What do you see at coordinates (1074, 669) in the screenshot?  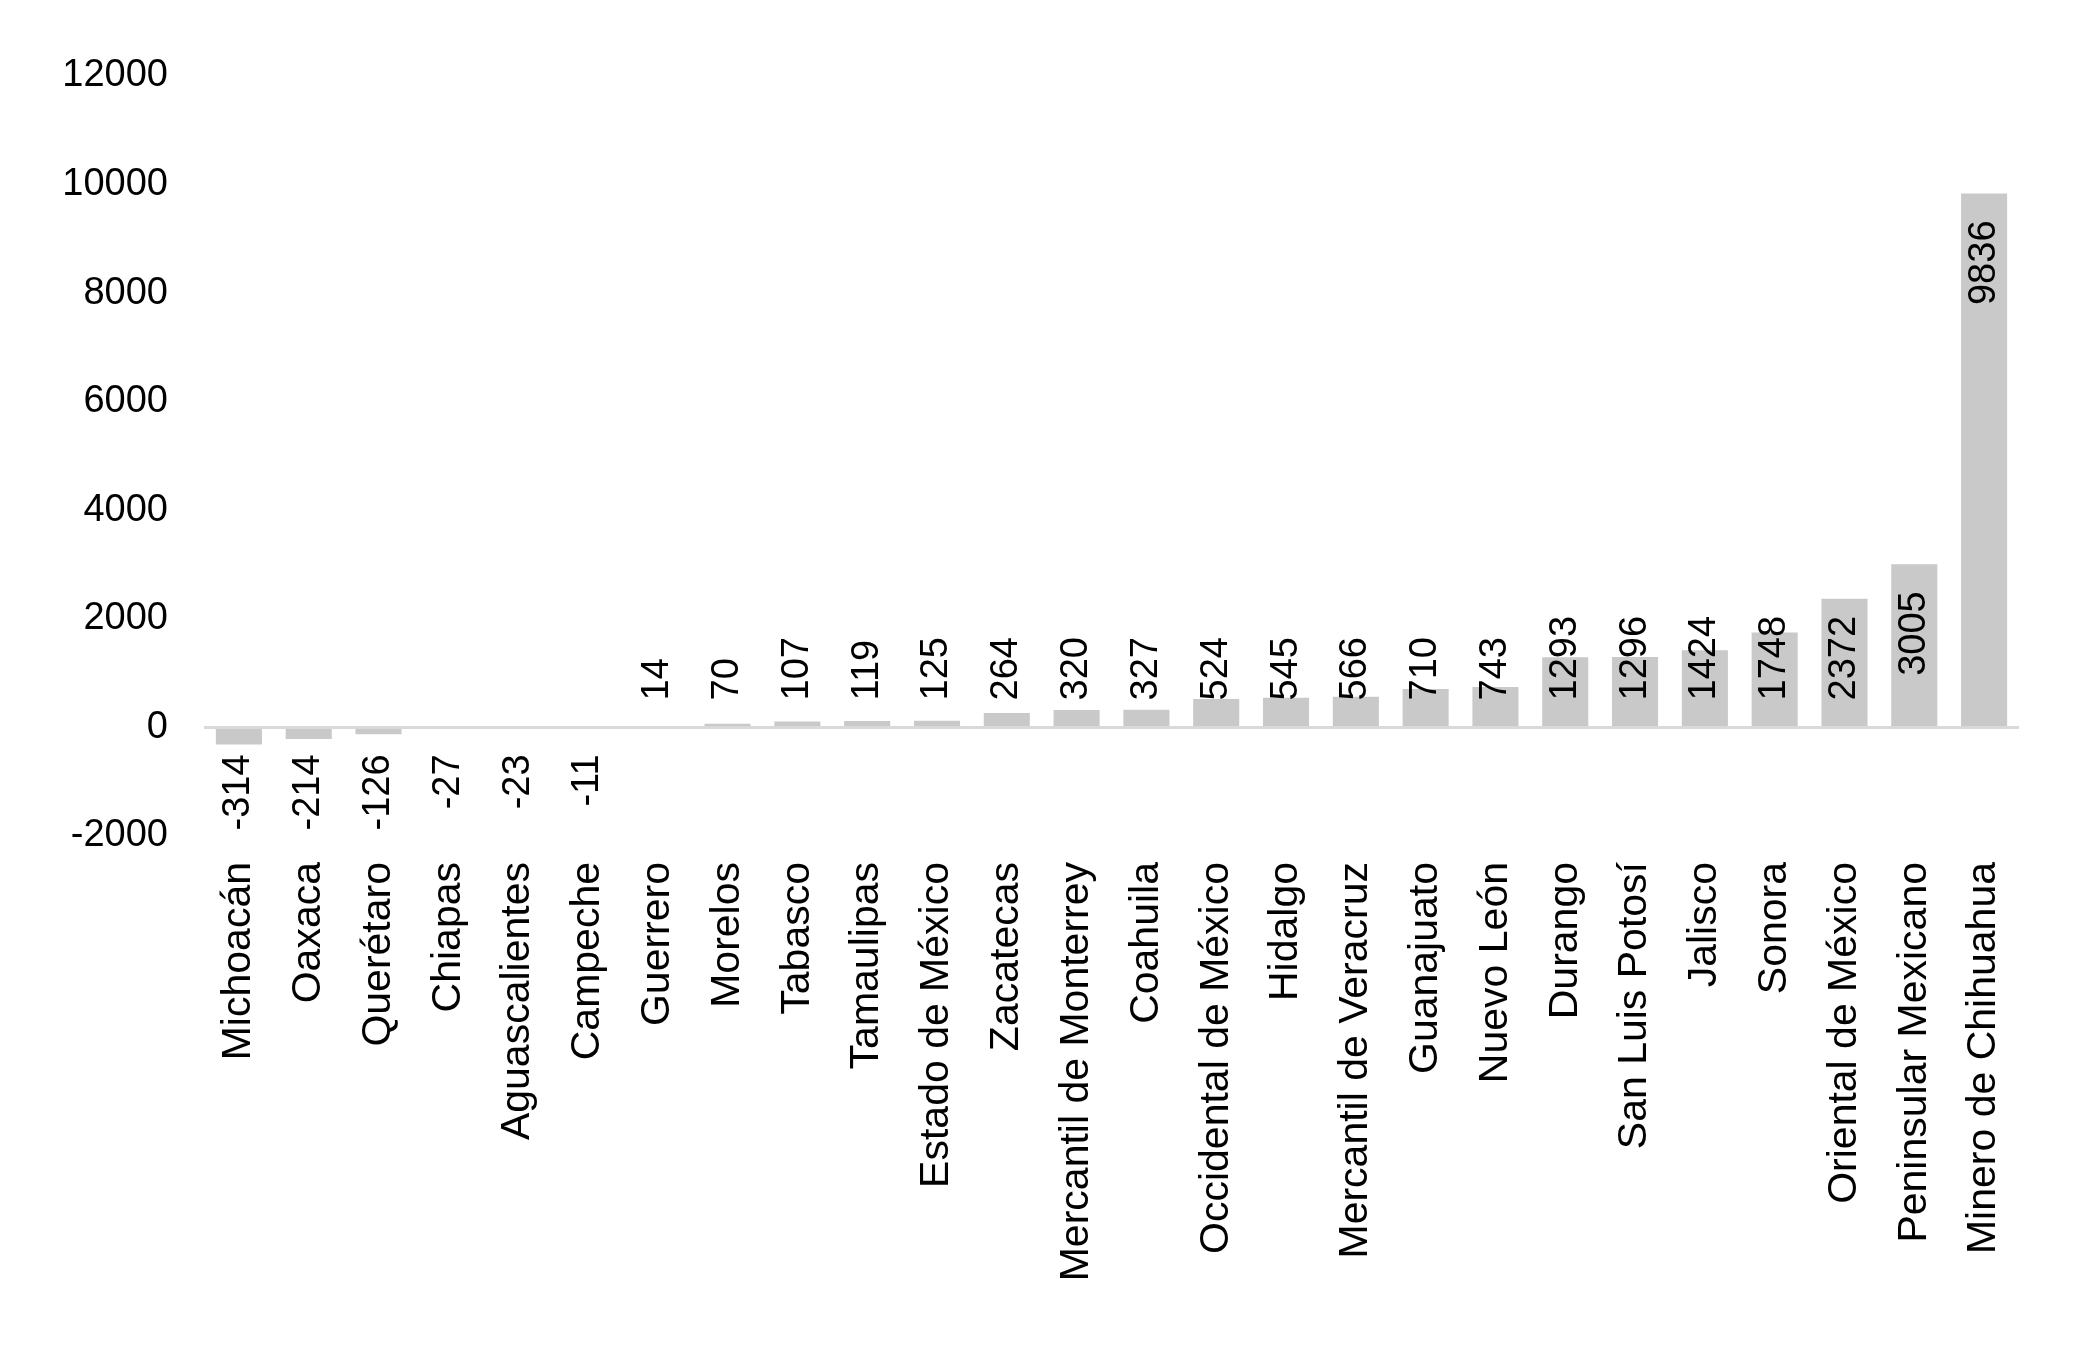 I see `data-label: 320` at bounding box center [1074, 669].